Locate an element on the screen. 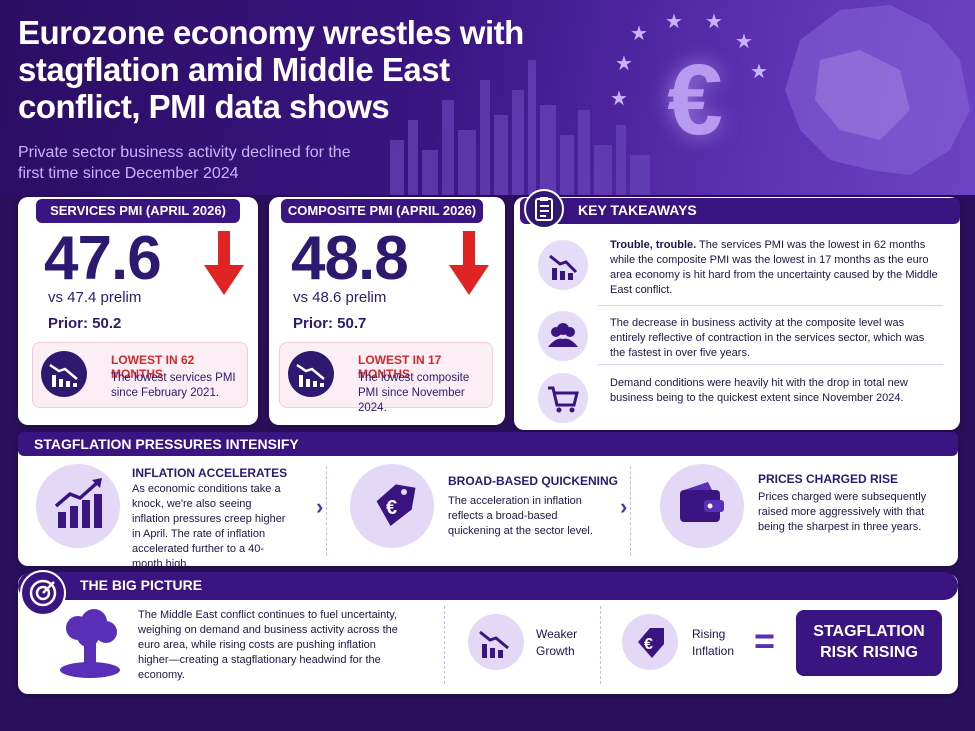 This screenshot has width=975, height=731. europe-map-icon is located at coordinates (877, 90).